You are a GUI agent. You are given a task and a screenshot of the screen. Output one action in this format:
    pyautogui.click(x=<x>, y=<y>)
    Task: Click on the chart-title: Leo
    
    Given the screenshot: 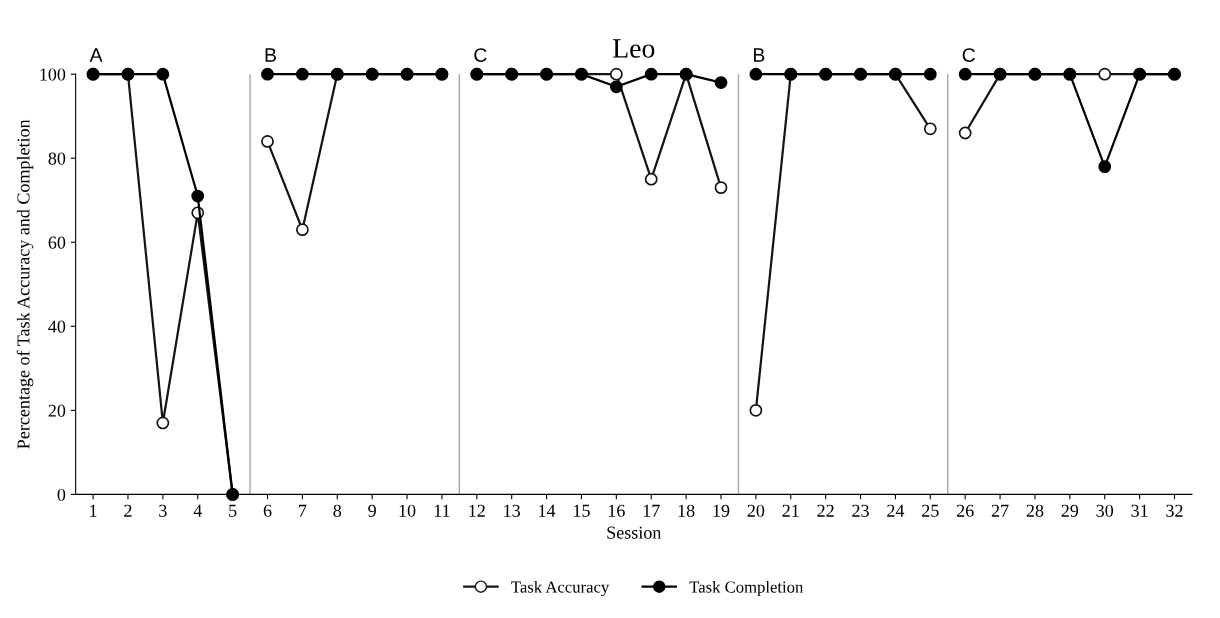 What is the action you would take?
    pyautogui.click(x=634, y=48)
    